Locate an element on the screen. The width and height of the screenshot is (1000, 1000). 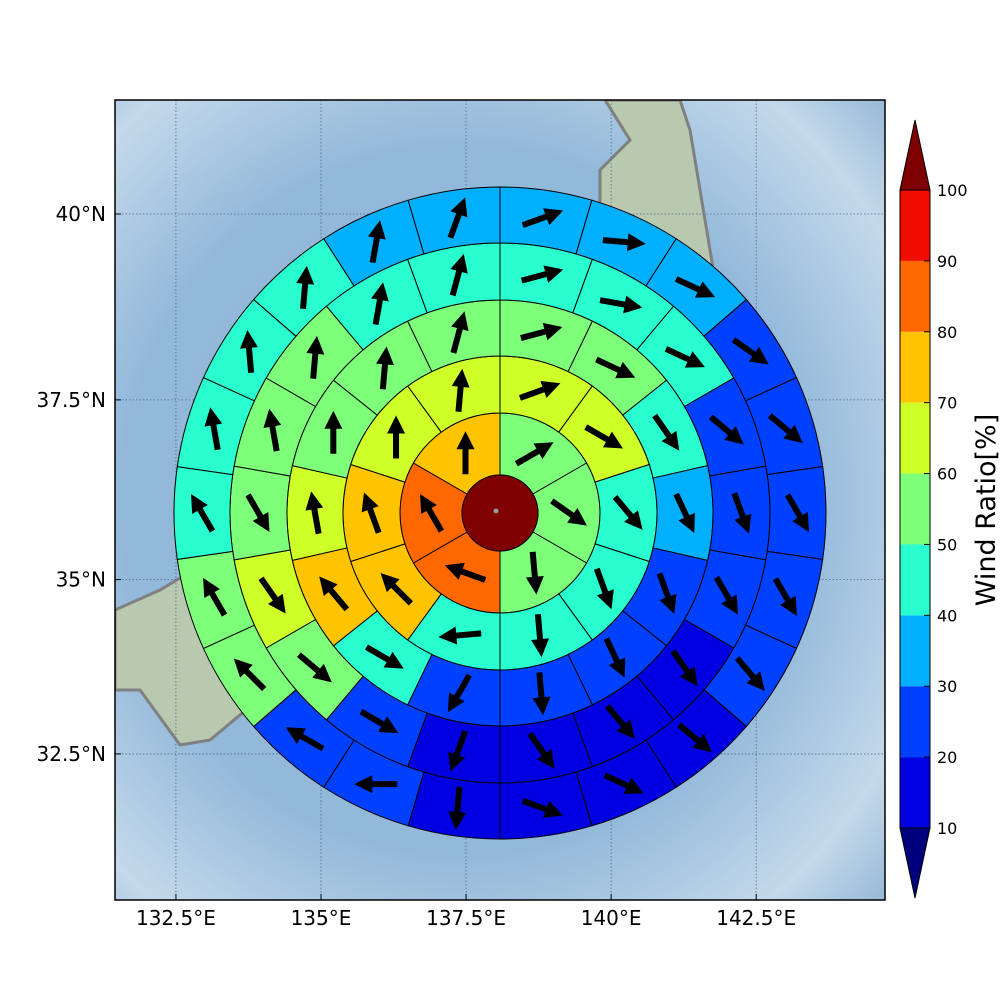
colorbar-tick-label: 60 is located at coordinates (947, 474).